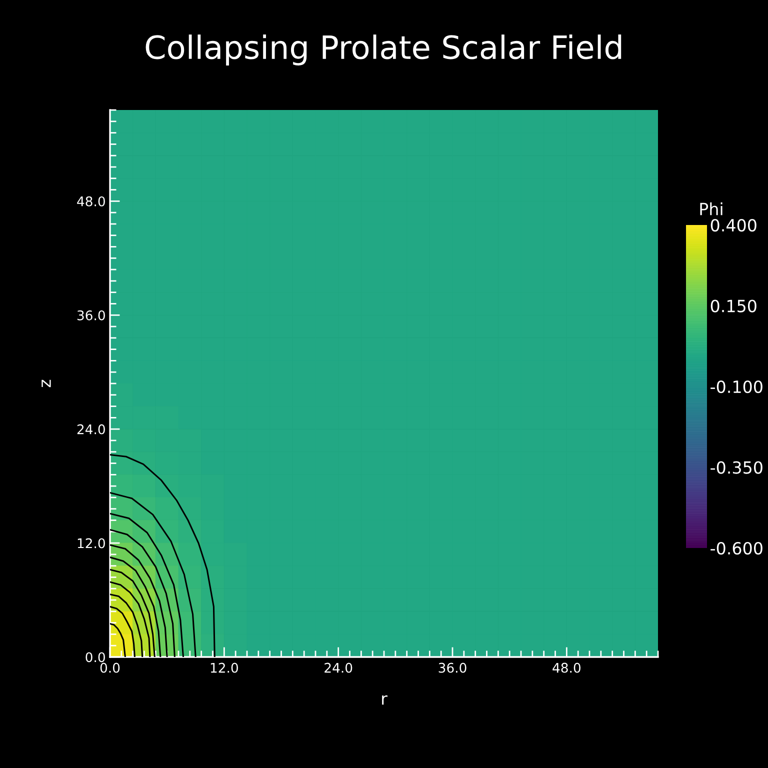 The width and height of the screenshot is (768, 768). Describe the element at coordinates (736, 548) in the screenshot. I see `color-bar-label: -0.600` at that location.